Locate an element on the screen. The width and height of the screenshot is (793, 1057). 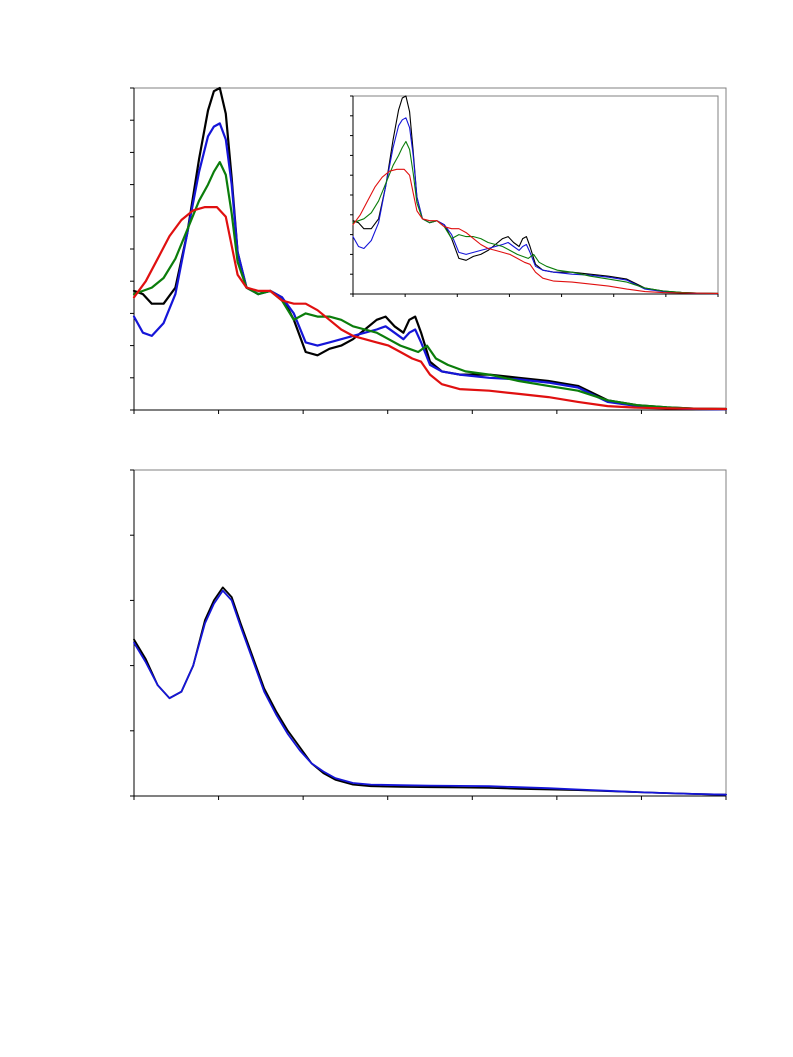
inset-chart-x-ticks is located at coordinates (535, 295).